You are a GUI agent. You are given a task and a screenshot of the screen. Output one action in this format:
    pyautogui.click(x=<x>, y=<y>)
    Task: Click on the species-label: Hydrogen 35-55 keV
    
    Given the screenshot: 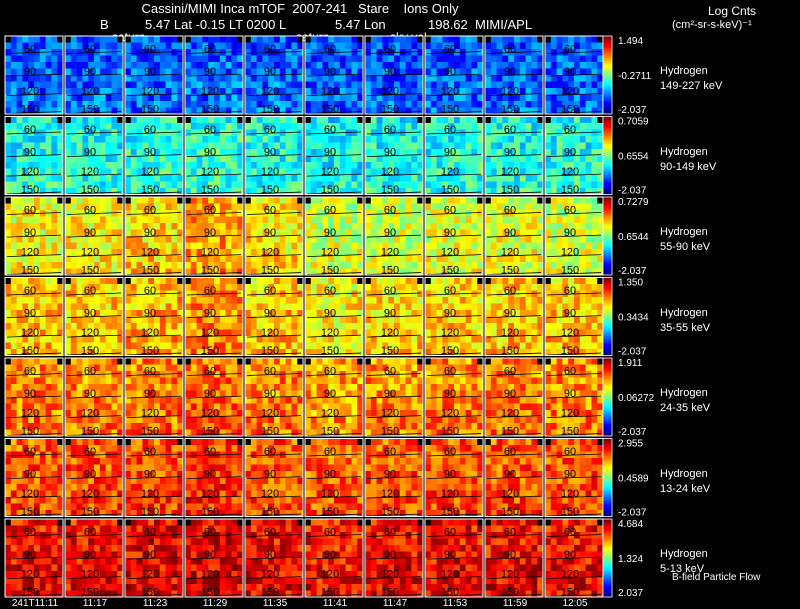 What is the action you would take?
    pyautogui.click(x=685, y=321)
    